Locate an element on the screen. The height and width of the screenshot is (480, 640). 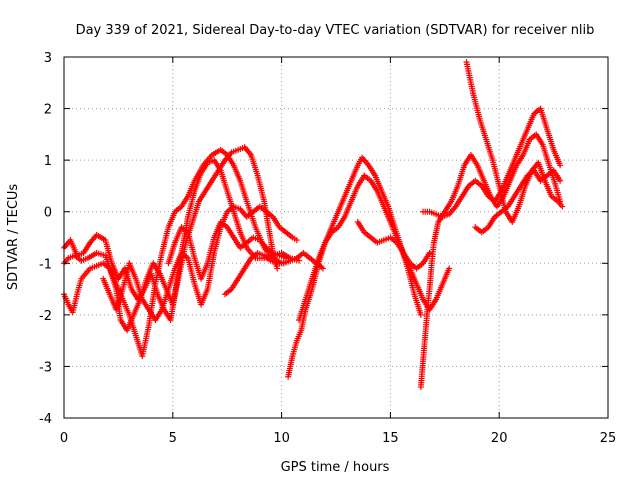
x-tick-label: 10 is located at coordinates (281, 438).